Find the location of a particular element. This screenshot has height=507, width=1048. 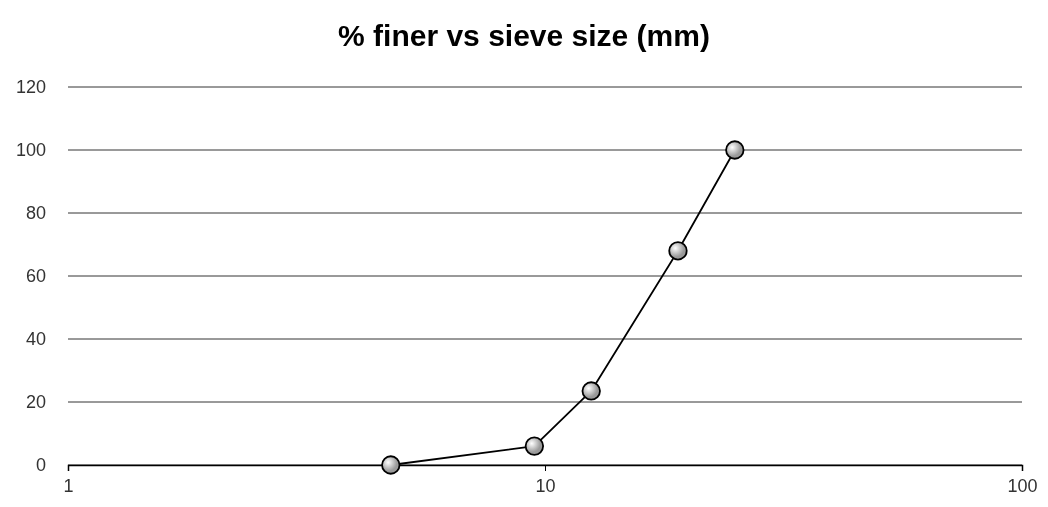

x-tick-label: 1 is located at coordinates (68, 485).